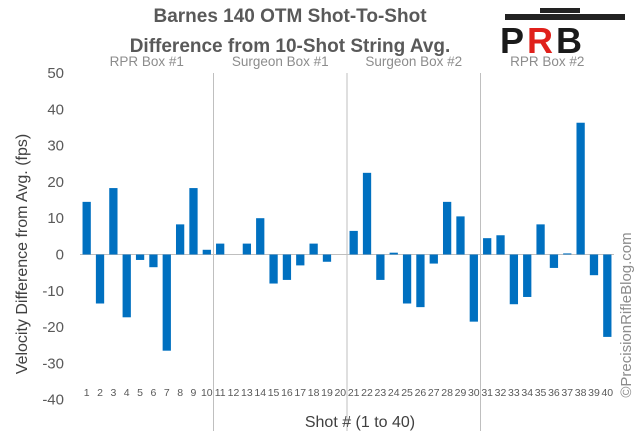 This screenshot has height=431, width=640. I want to click on x-tick-label: 2, so click(100, 393).